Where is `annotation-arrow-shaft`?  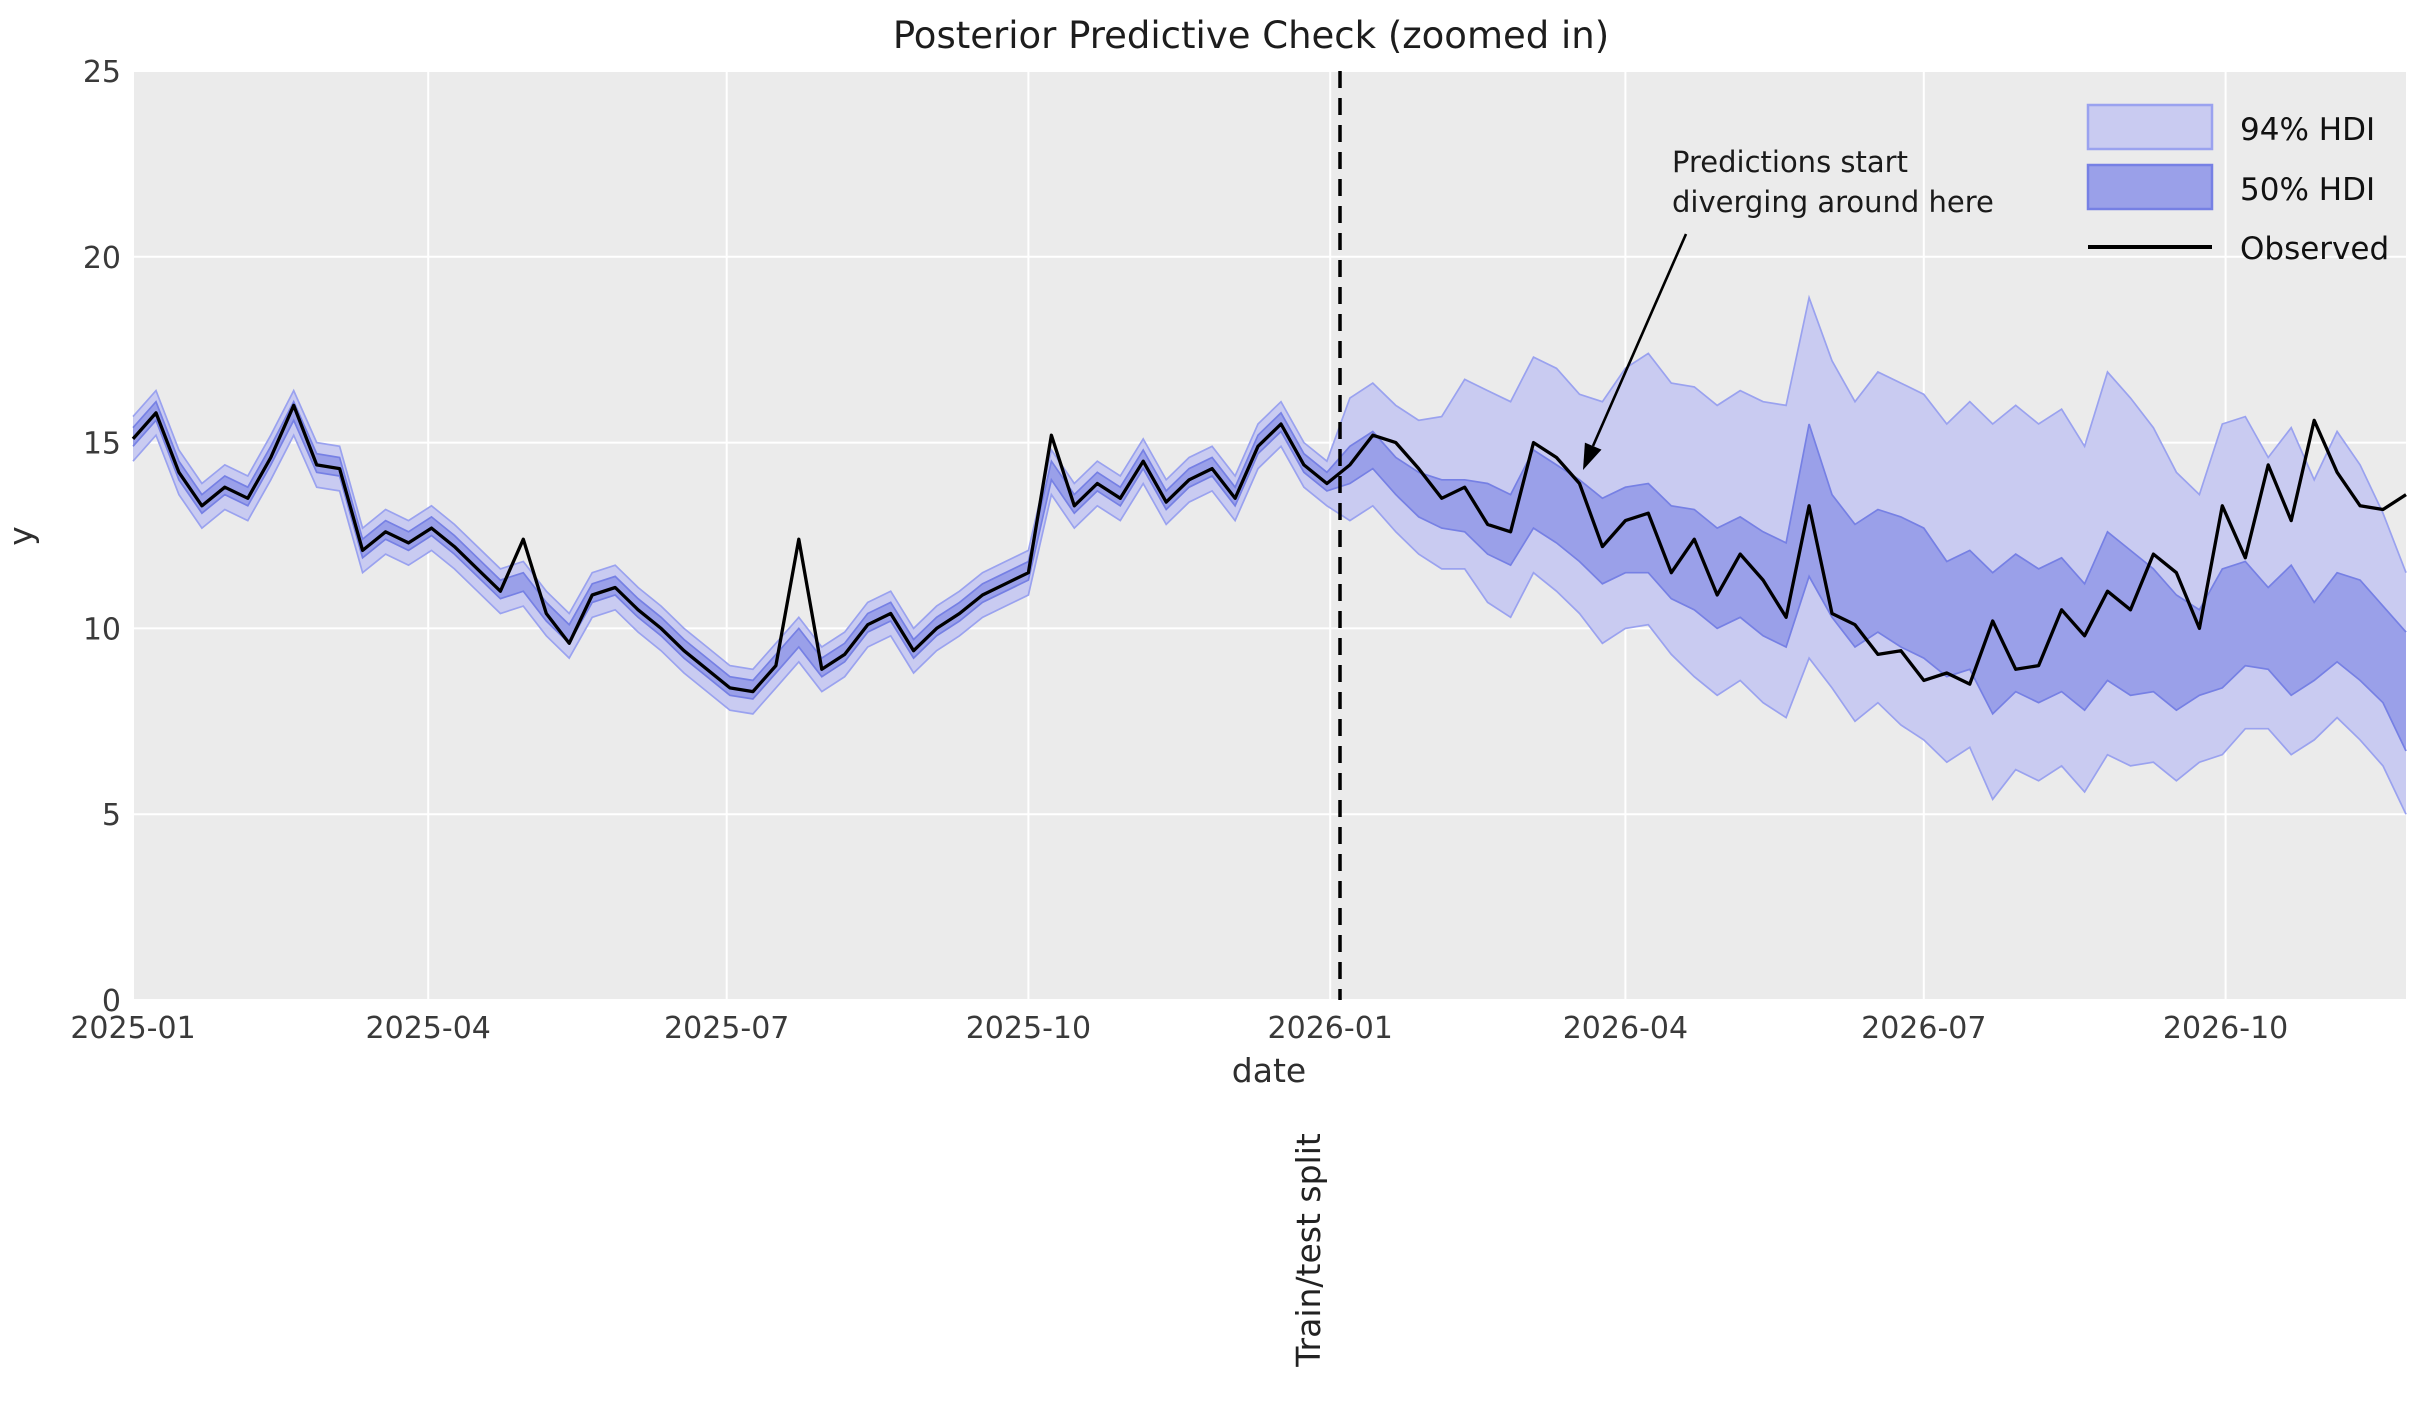
annotation-arrow-shaft is located at coordinates (1639, 340).